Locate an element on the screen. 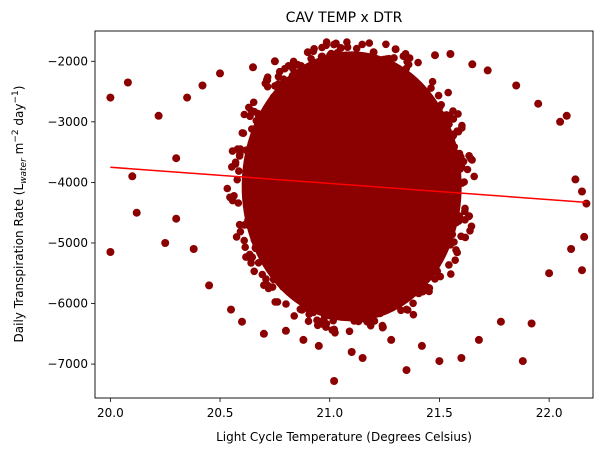 This screenshot has width=600, height=457. x-tick-label: 22.0 is located at coordinates (549, 413).